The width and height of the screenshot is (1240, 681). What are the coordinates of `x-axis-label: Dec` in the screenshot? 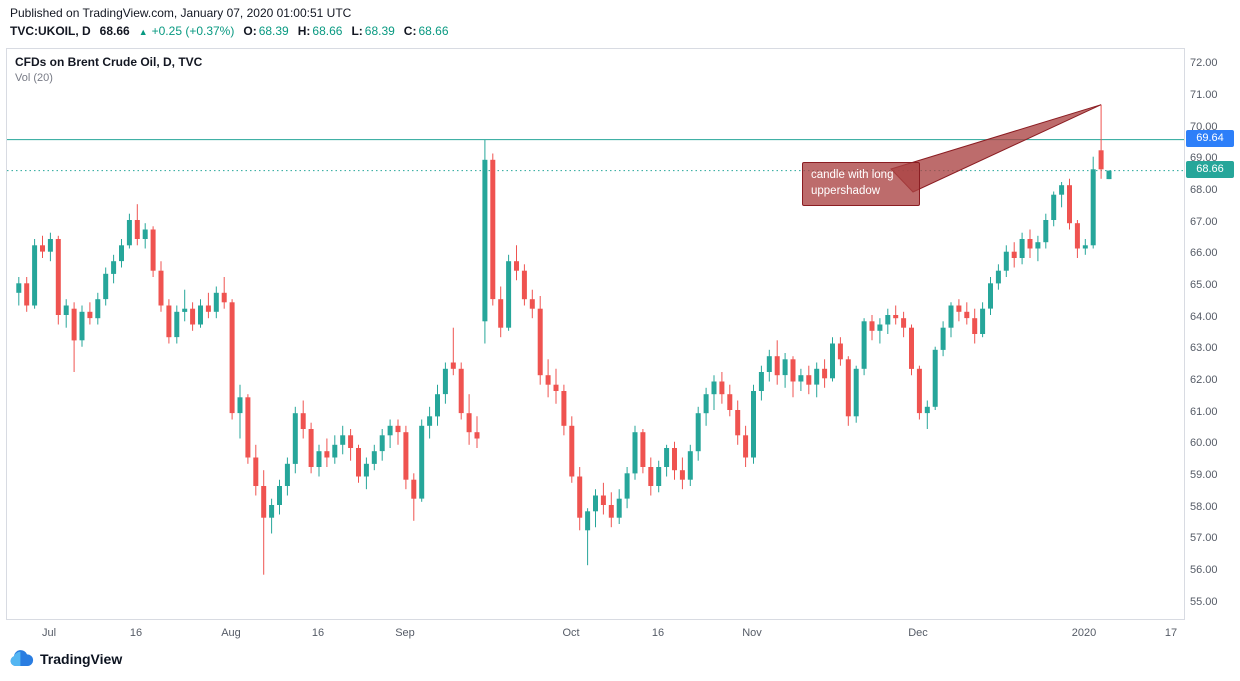 It's located at (918, 633).